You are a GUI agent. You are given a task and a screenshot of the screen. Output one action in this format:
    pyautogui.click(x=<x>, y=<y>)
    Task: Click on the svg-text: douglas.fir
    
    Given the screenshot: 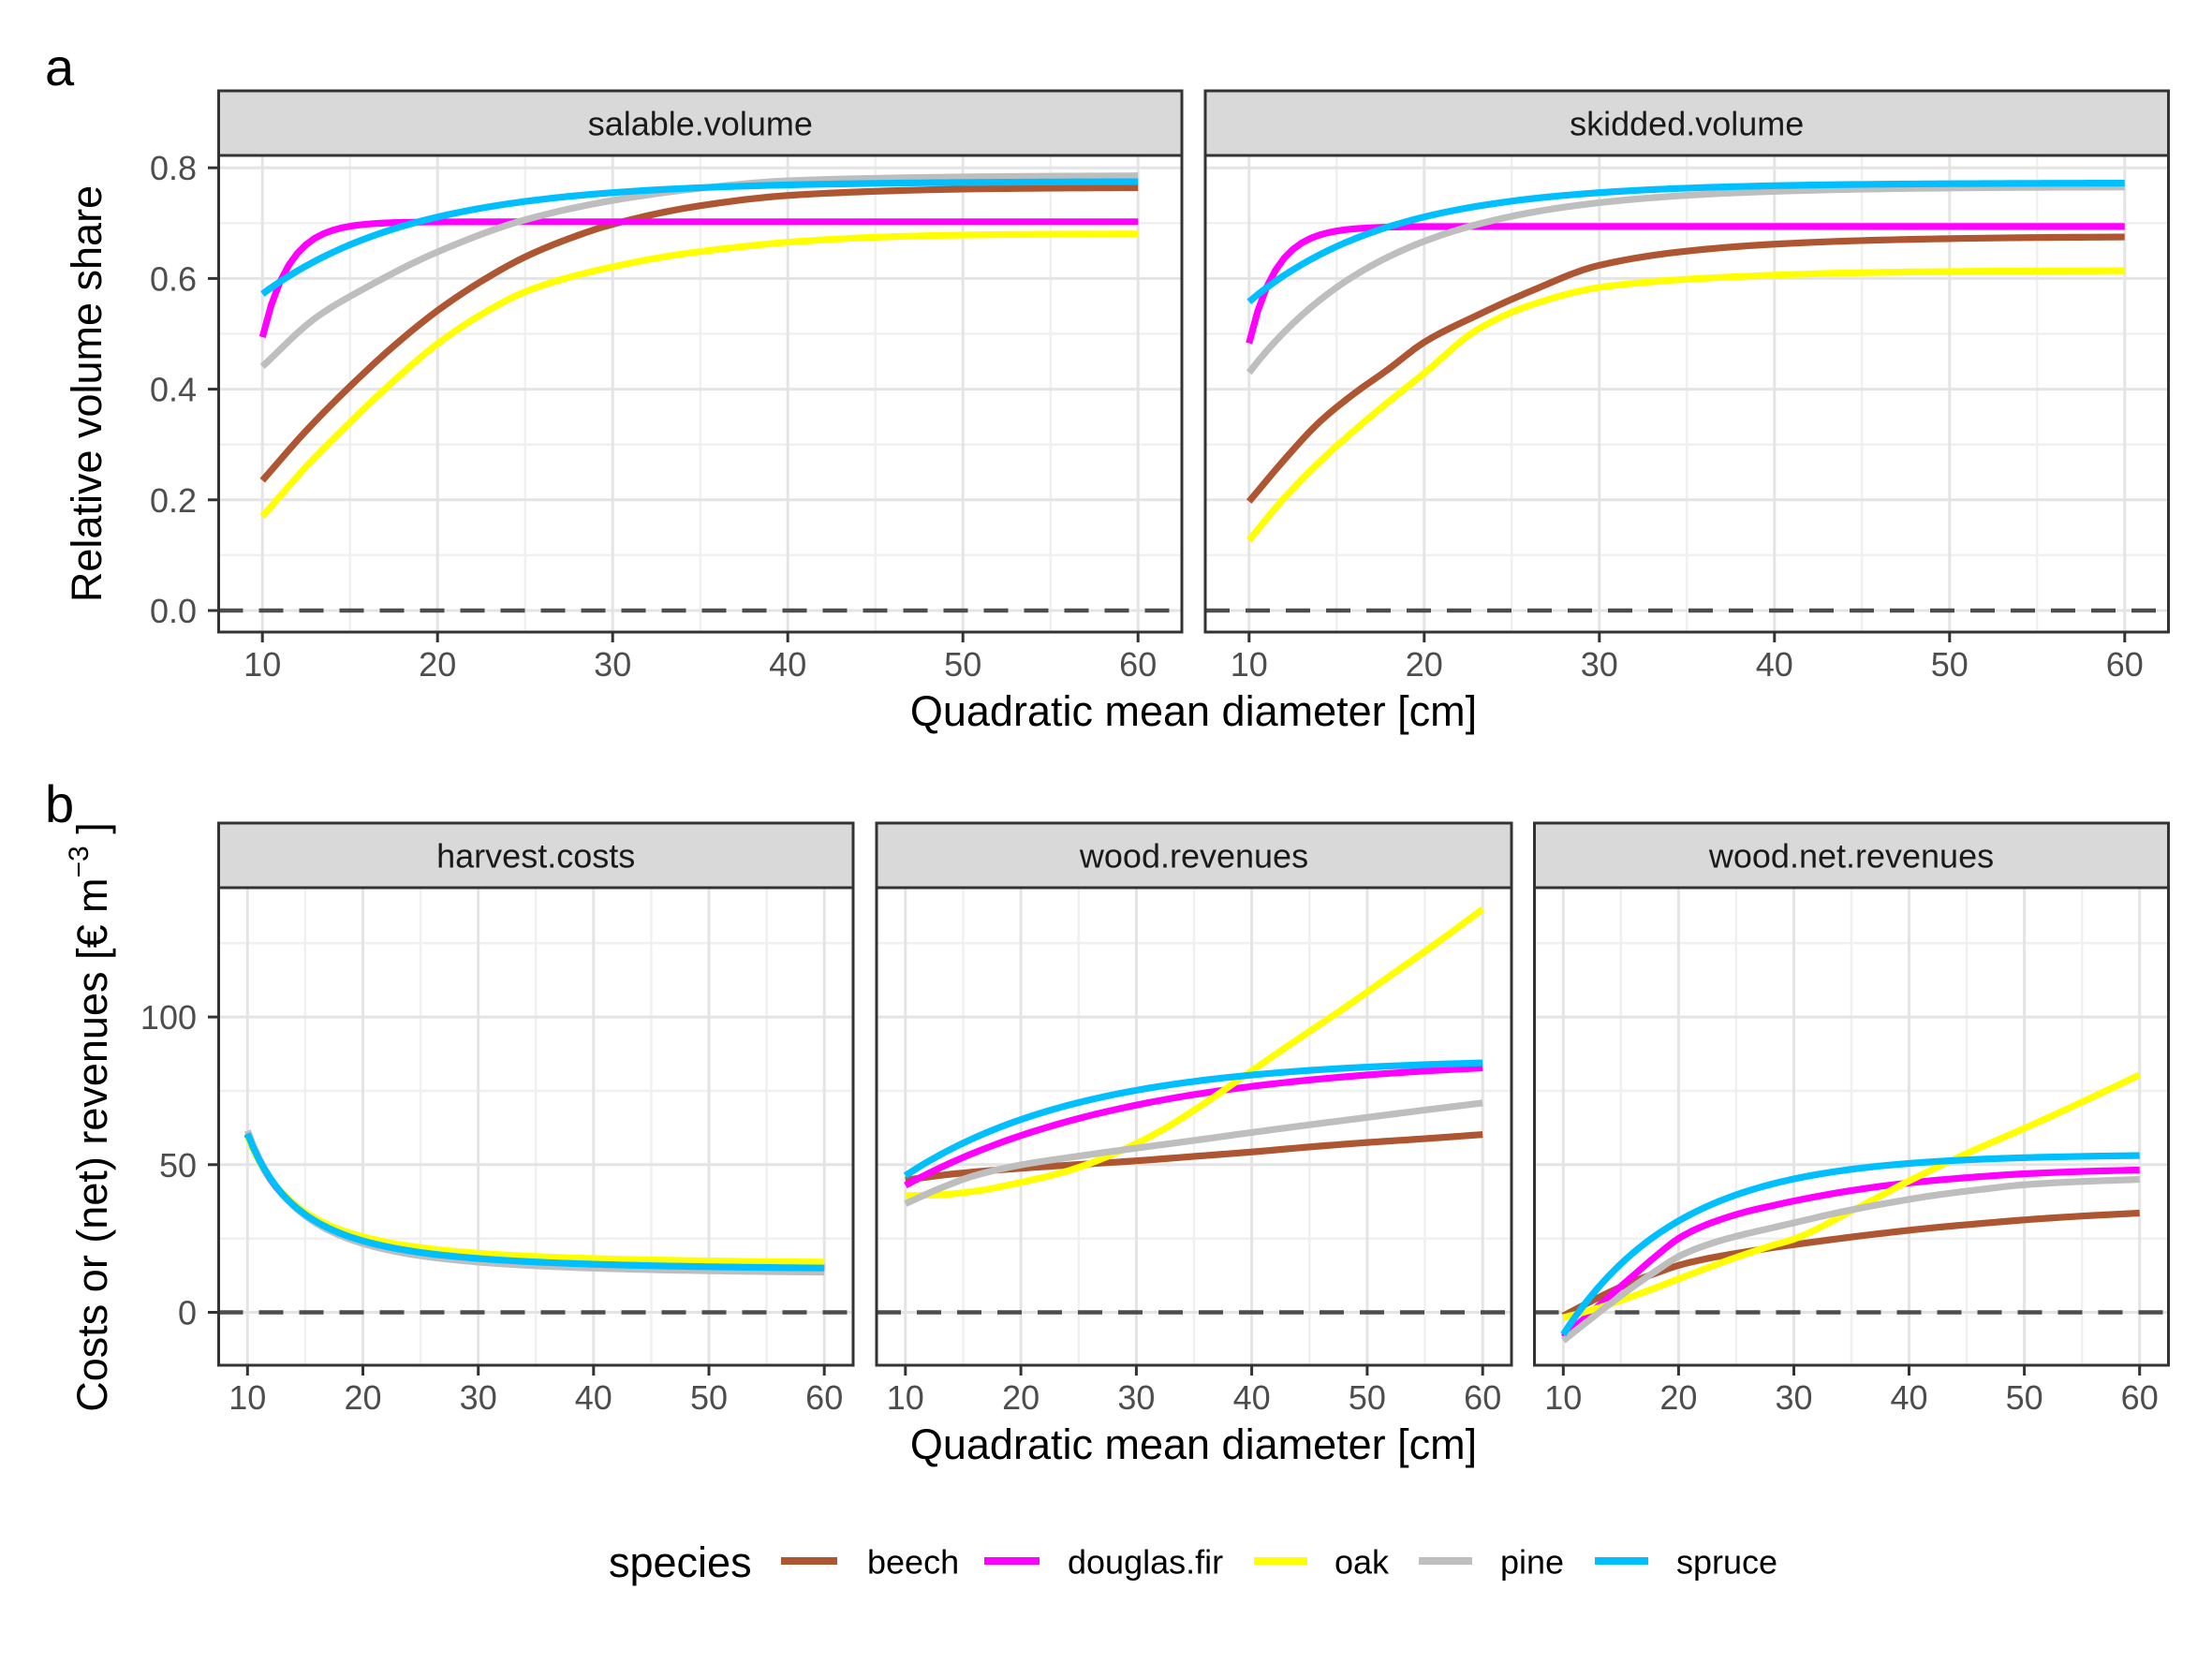 What is the action you would take?
    pyautogui.click(x=1145, y=1562)
    